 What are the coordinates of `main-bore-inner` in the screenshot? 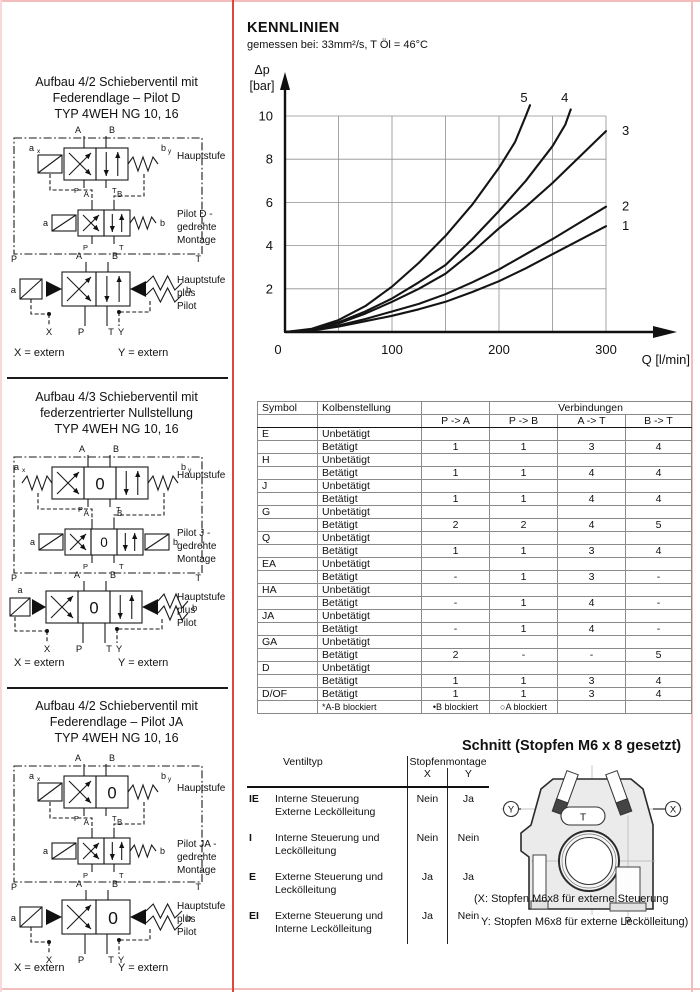 It's located at (589, 861).